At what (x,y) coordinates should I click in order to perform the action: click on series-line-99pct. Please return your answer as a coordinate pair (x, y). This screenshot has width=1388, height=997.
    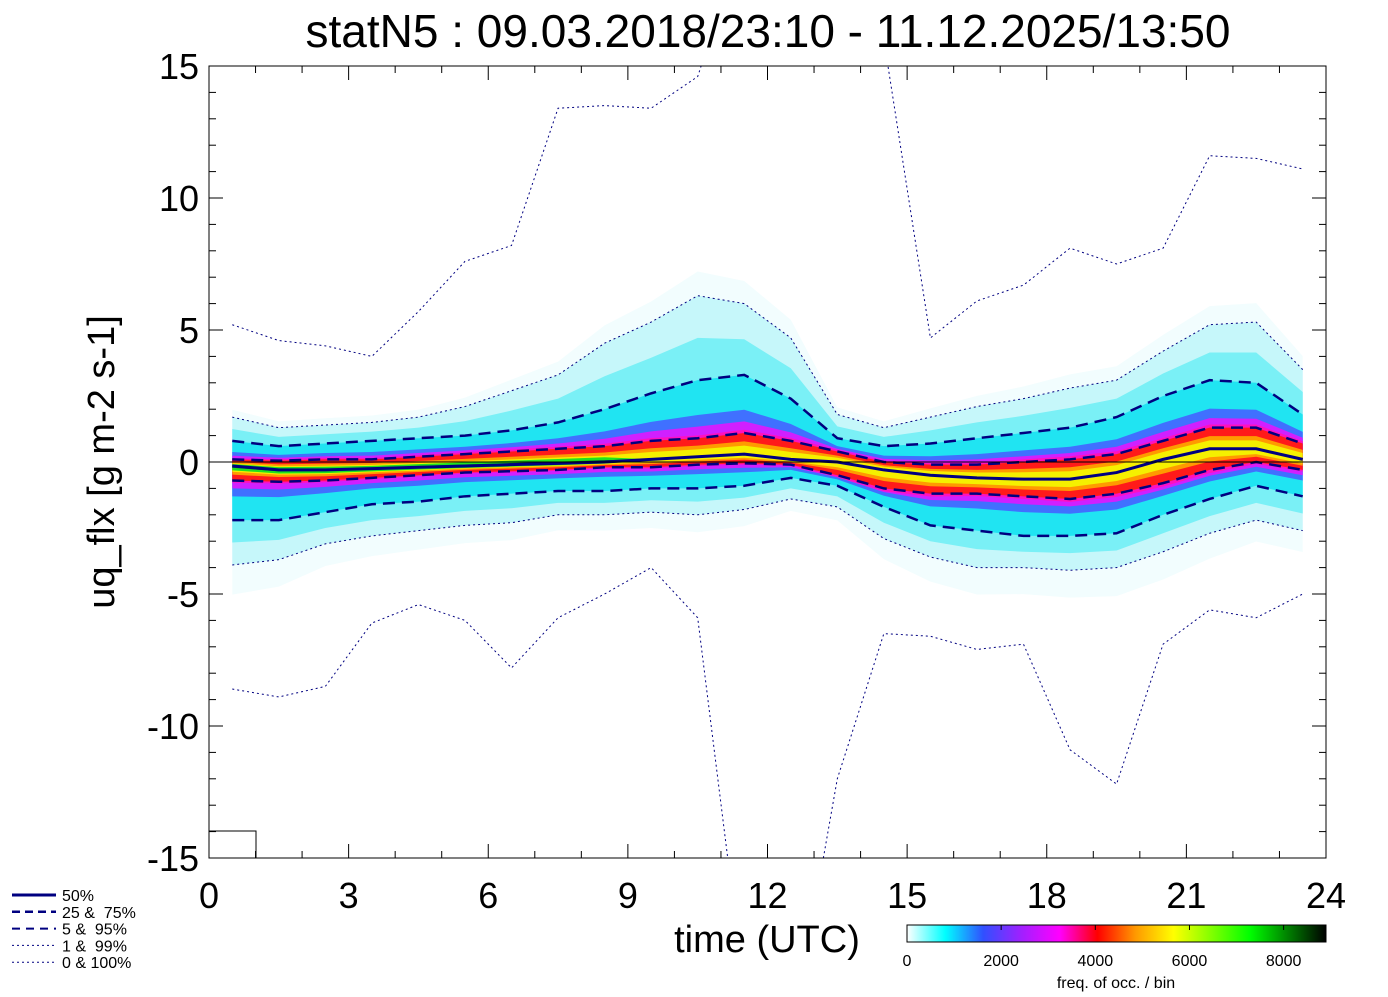
    Looking at the image, I should click on (768, 362).